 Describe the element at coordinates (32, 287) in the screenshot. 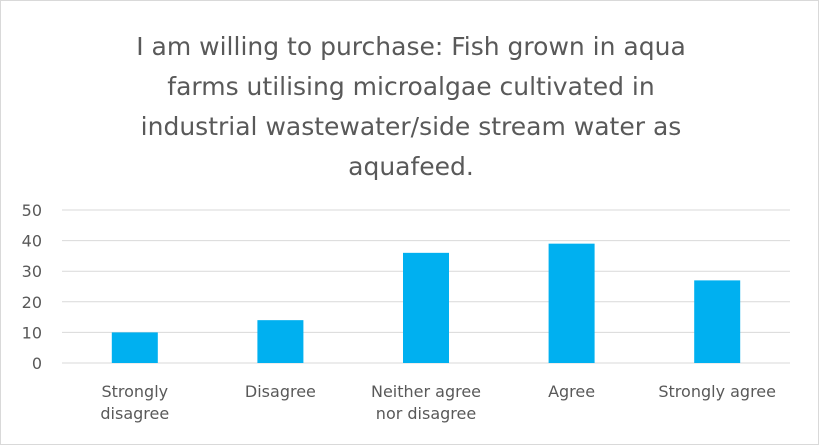

I see `y-axis: 0 10 20 30 40 50` at that location.